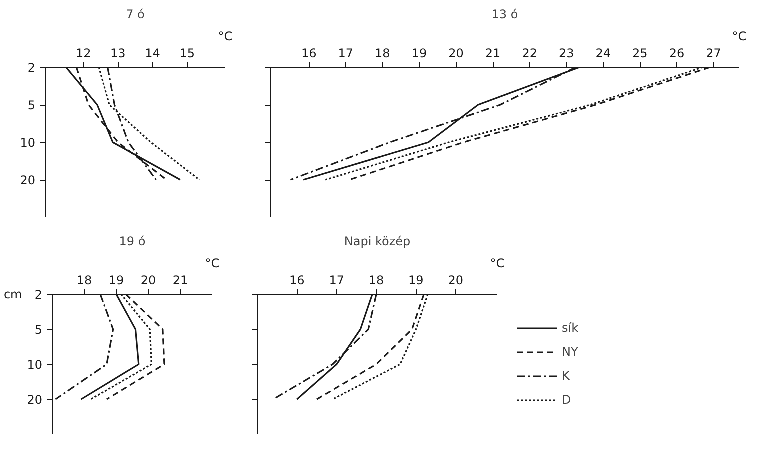 This screenshot has height=458, width=769. Describe the element at coordinates (567, 400) in the screenshot. I see `legend-label: D` at that location.